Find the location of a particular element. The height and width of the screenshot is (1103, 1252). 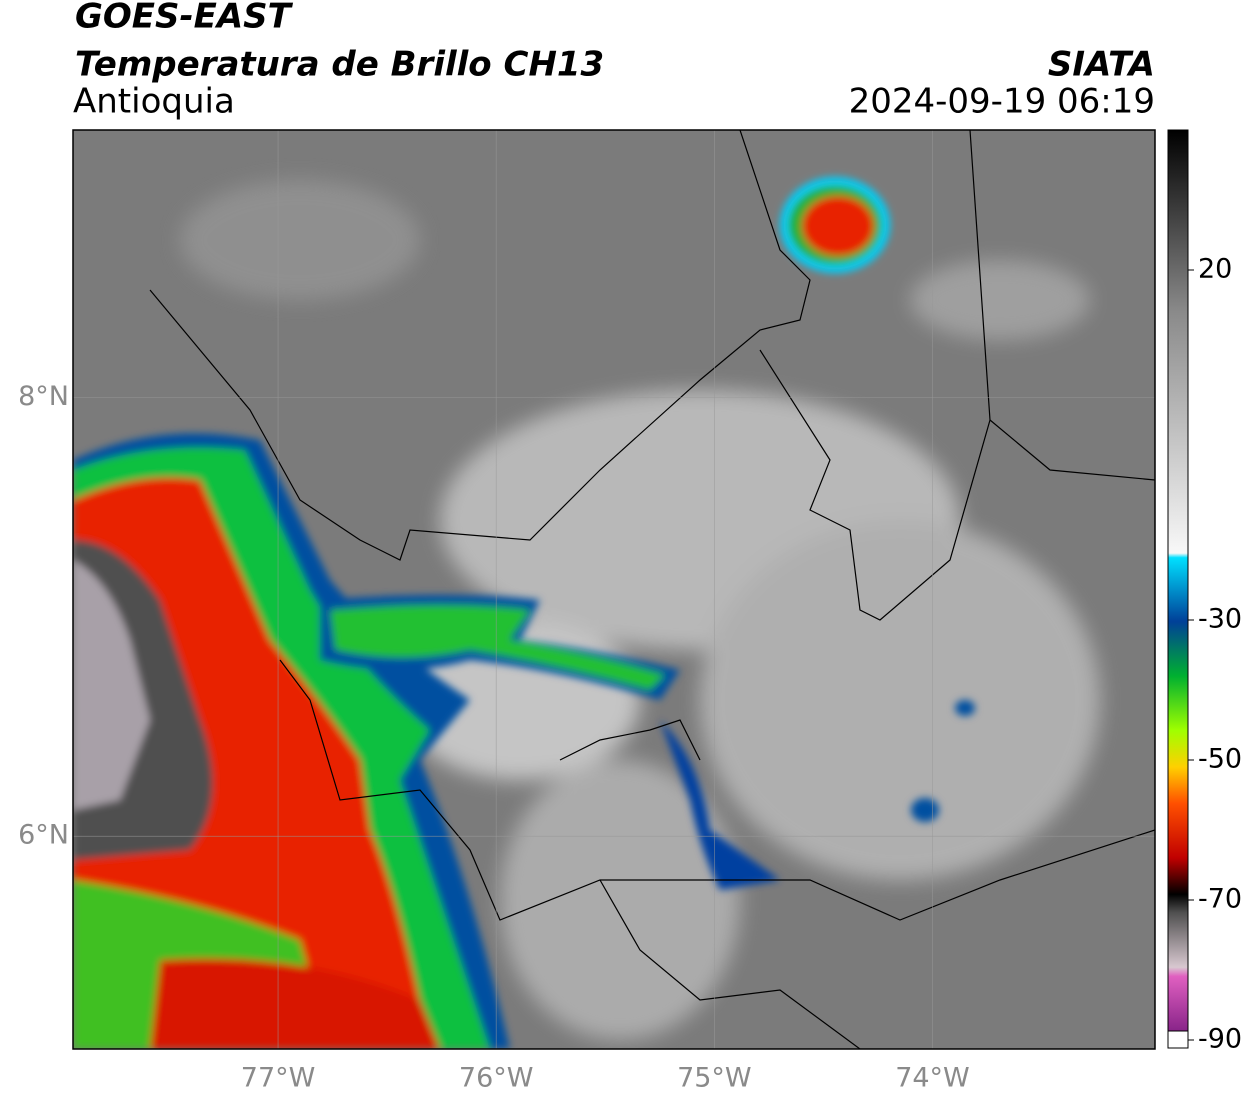

region: Antioquia is located at coordinates (154, 102).